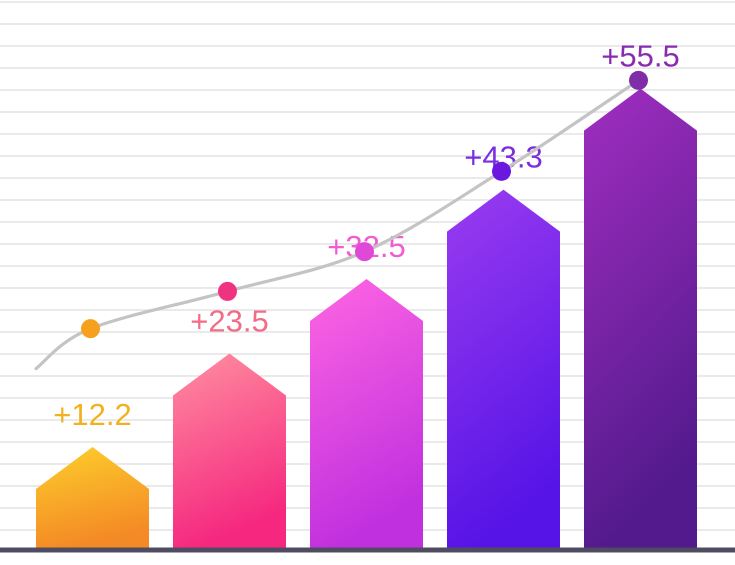 Image resolution: width=735 pixels, height=565 pixels. What do you see at coordinates (229, 320) in the screenshot?
I see `value-label-2: +23.5` at bounding box center [229, 320].